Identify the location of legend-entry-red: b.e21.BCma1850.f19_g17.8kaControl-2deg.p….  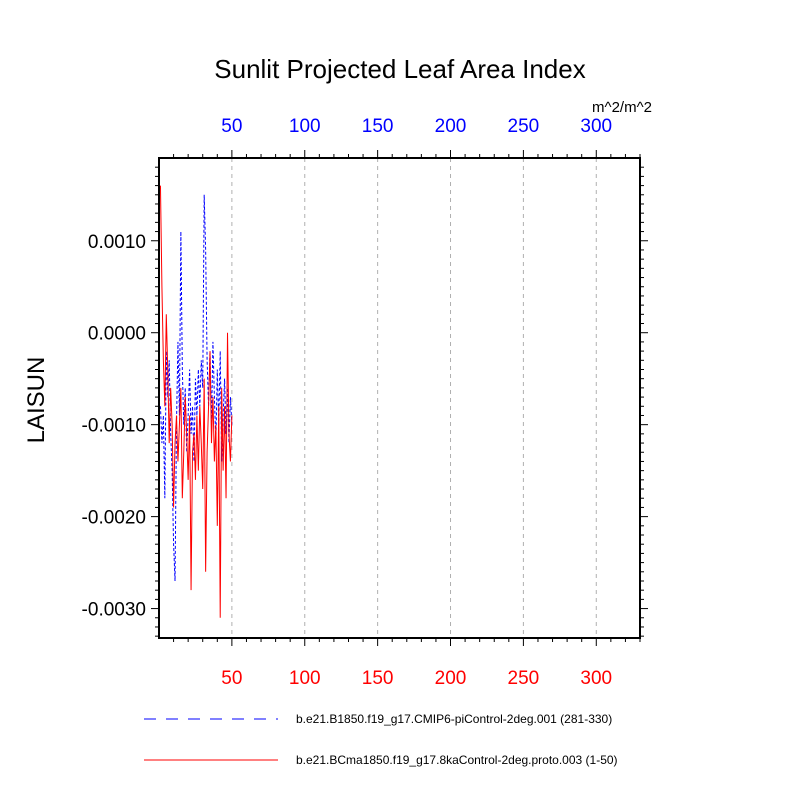
(457, 760).